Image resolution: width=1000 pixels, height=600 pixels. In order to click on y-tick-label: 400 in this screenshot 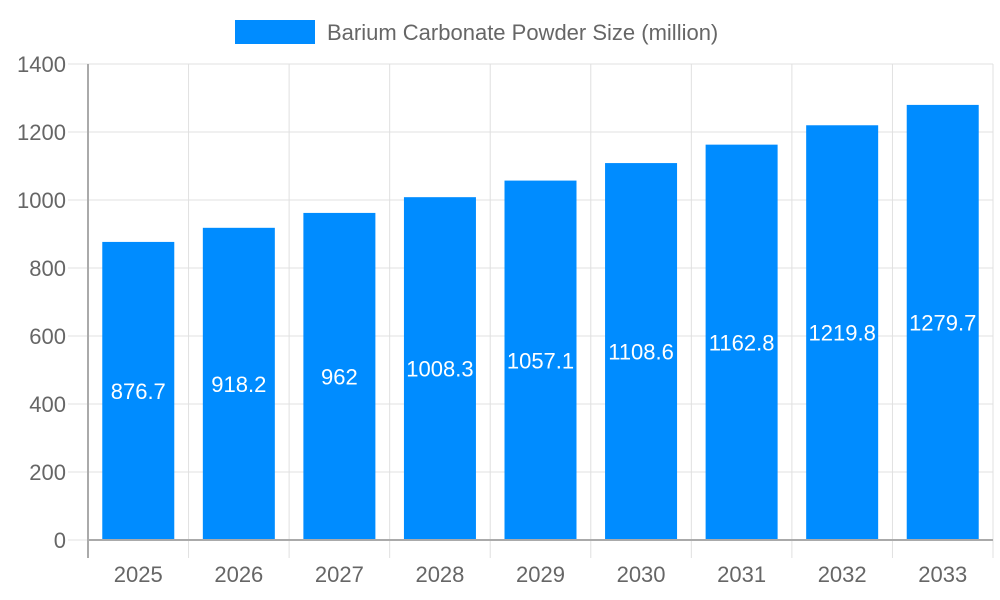, I will do `click(47, 404)`.